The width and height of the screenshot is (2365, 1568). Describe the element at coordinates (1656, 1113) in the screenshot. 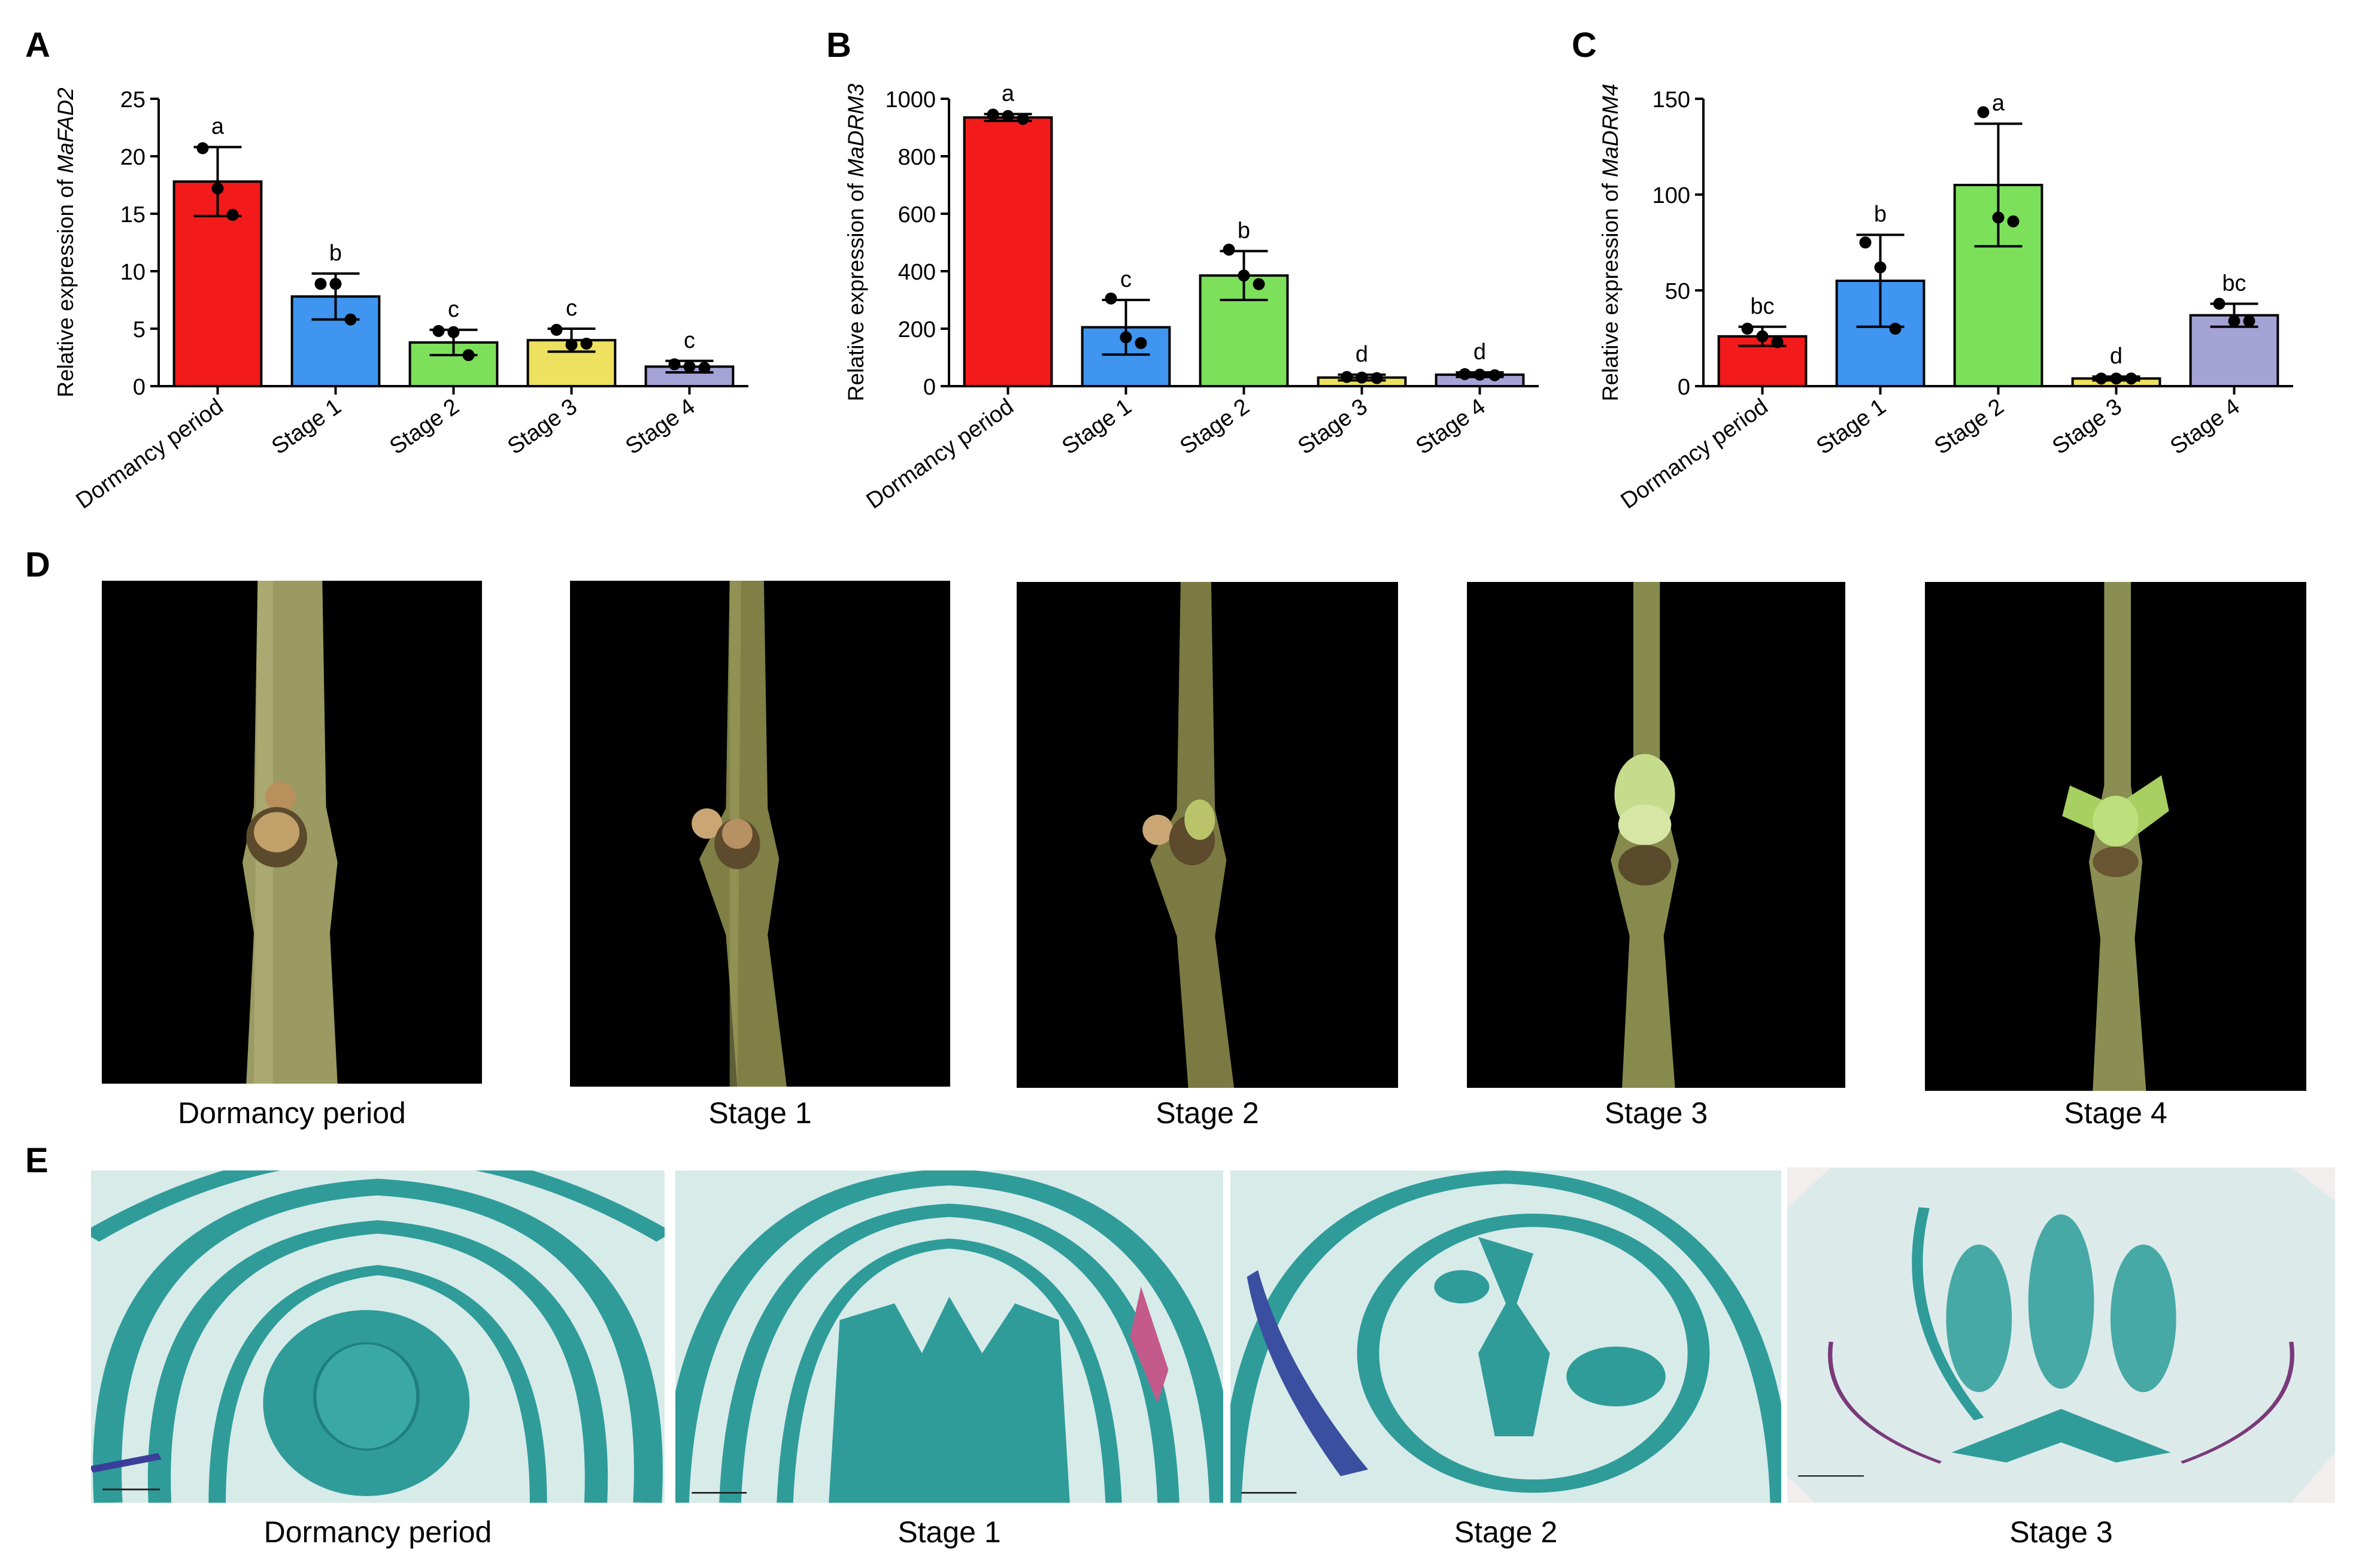

I see `photo-caption-stage-3: Stage 3` at that location.